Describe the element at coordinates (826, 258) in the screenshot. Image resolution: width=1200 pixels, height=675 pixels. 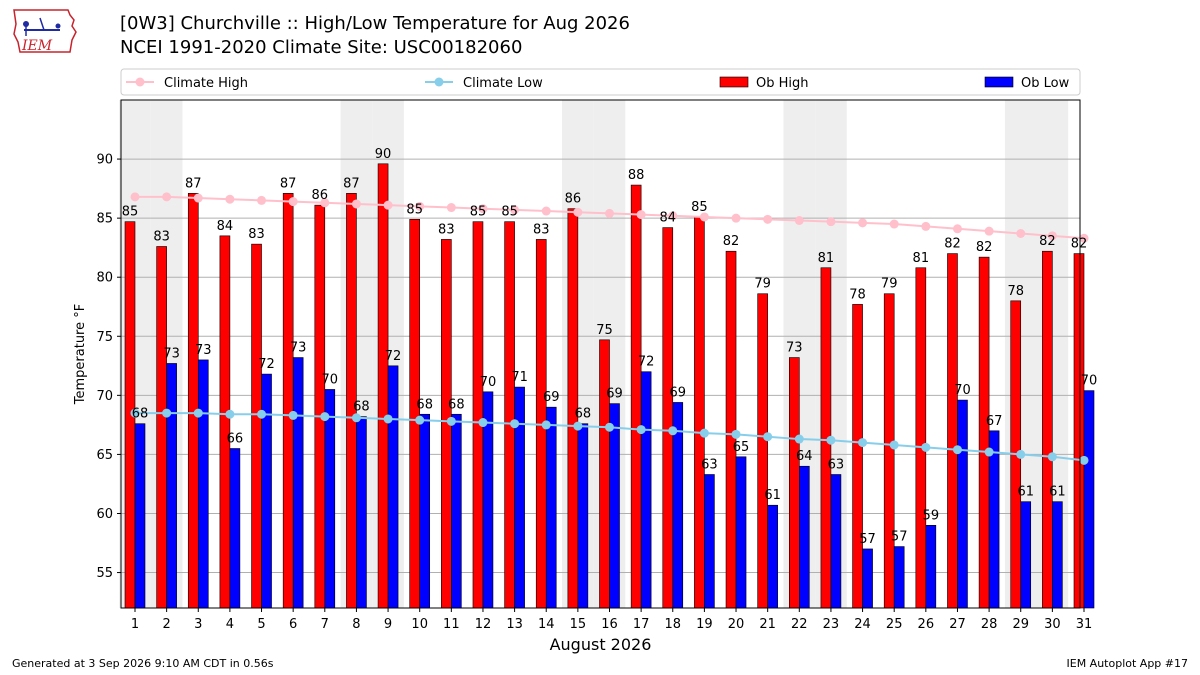
I see `ob-high-label: 81` at that location.